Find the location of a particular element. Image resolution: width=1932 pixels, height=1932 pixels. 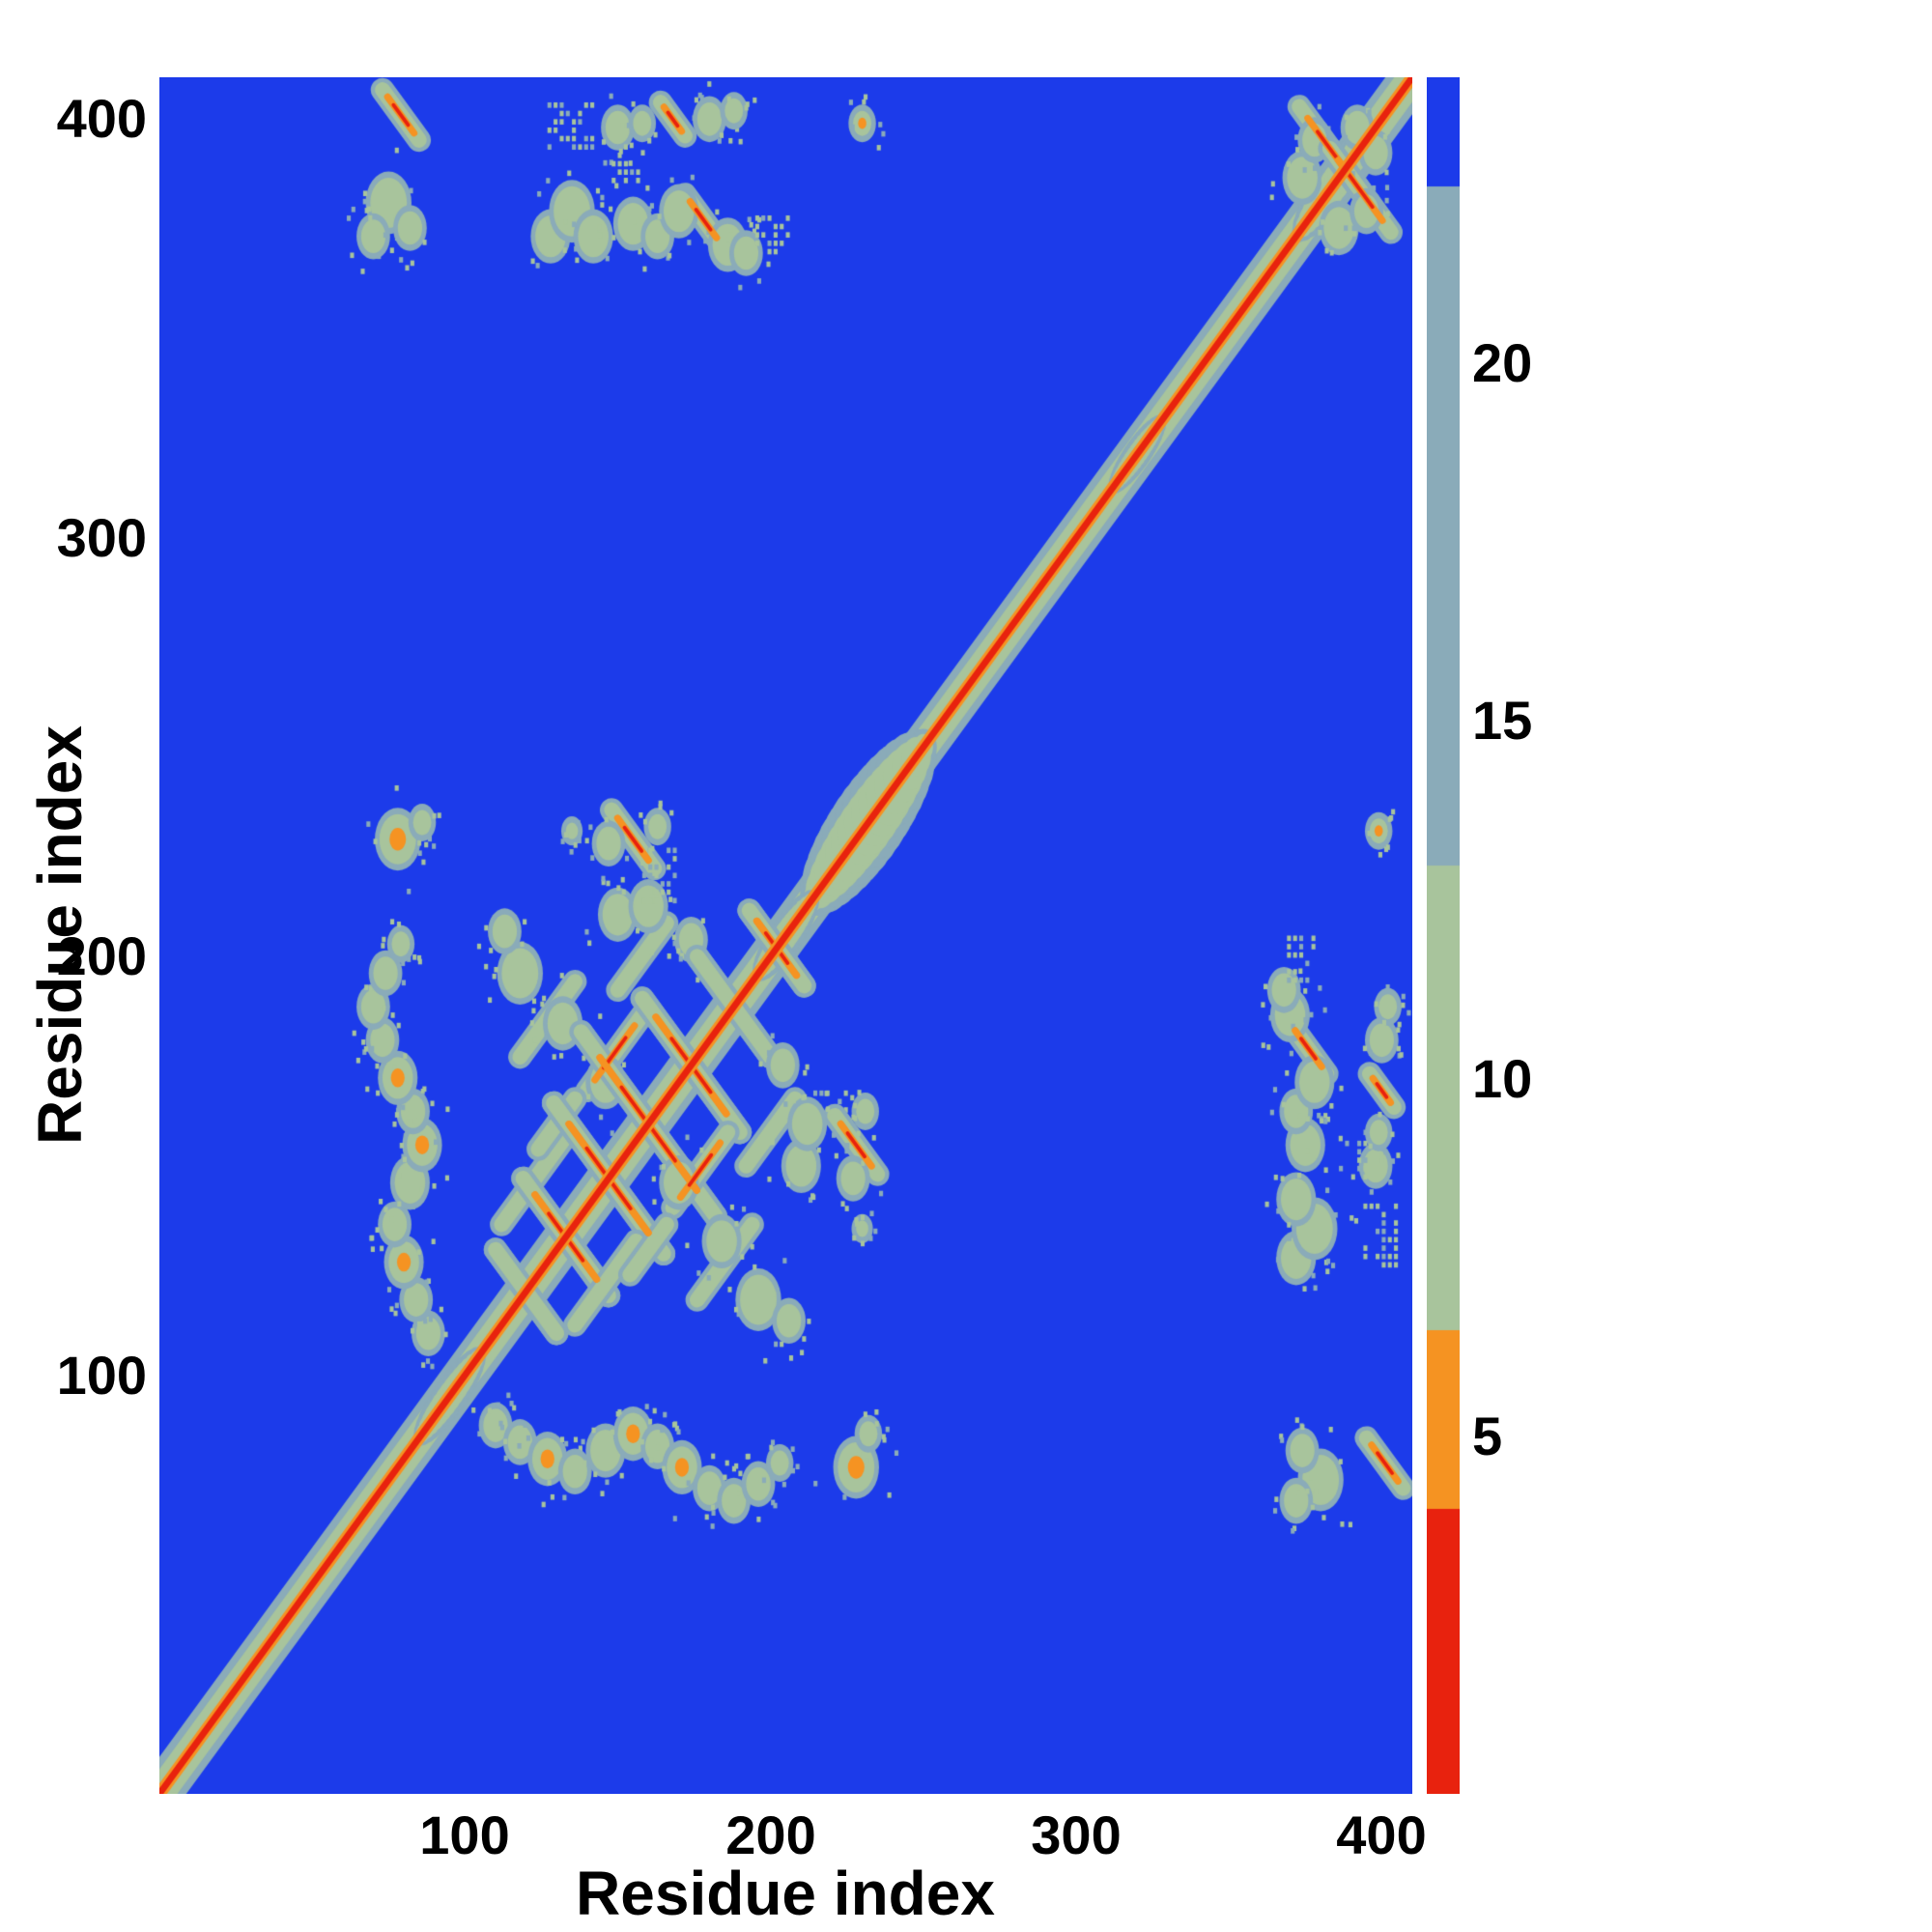

x-tick-300: 300 is located at coordinates (1076, 1834).